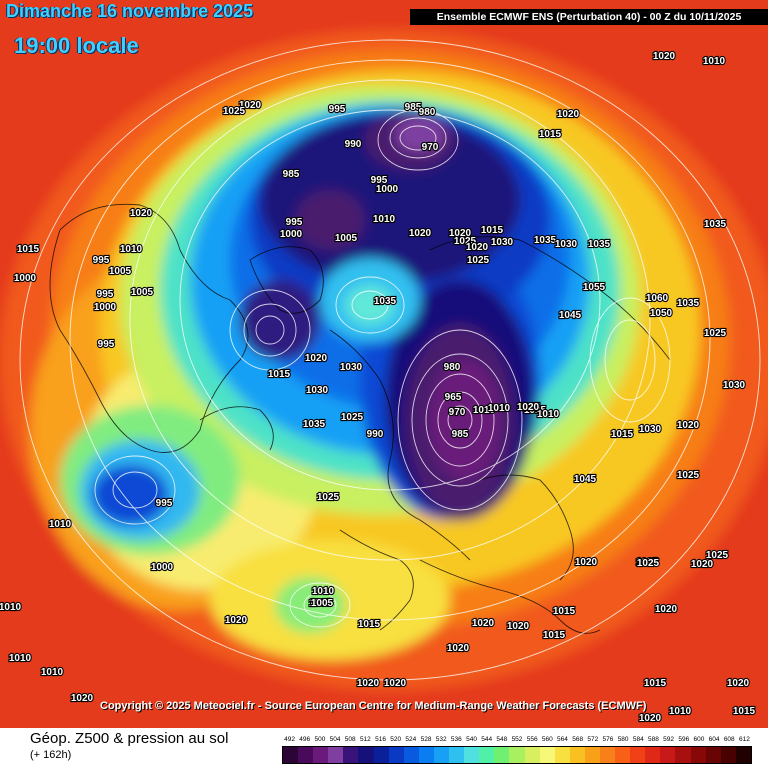 This screenshot has height=768, width=768. Describe the element at coordinates (623, 739) in the screenshot. I see `scale-tick-label: 580` at that location.